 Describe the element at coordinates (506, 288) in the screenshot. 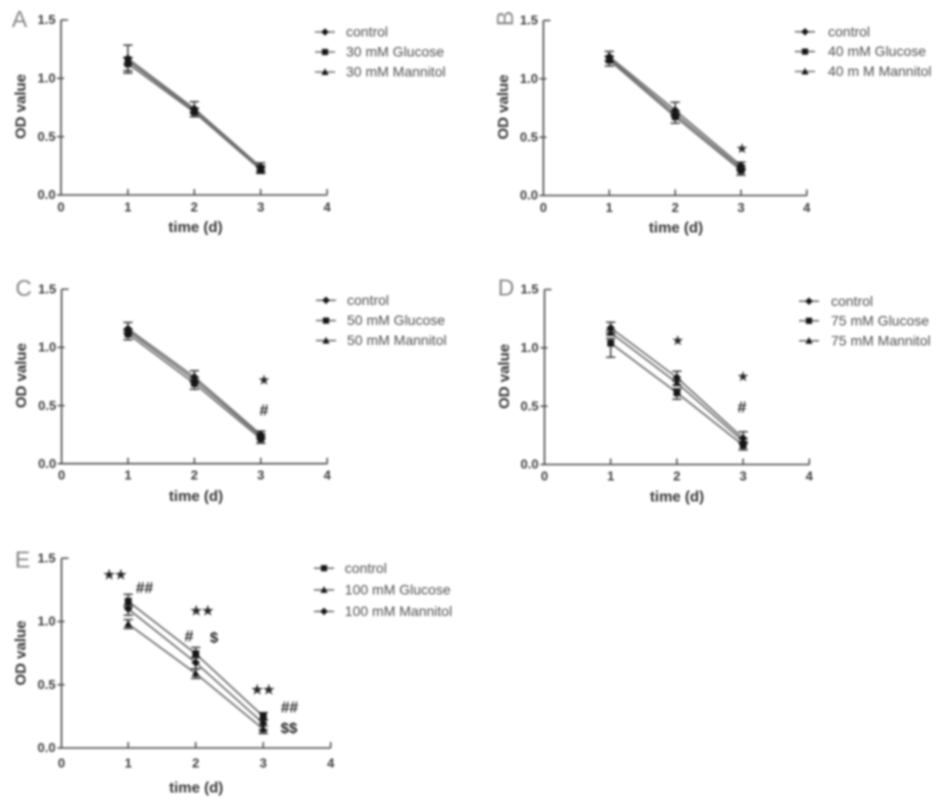

I see `svg-text: D` at that location.